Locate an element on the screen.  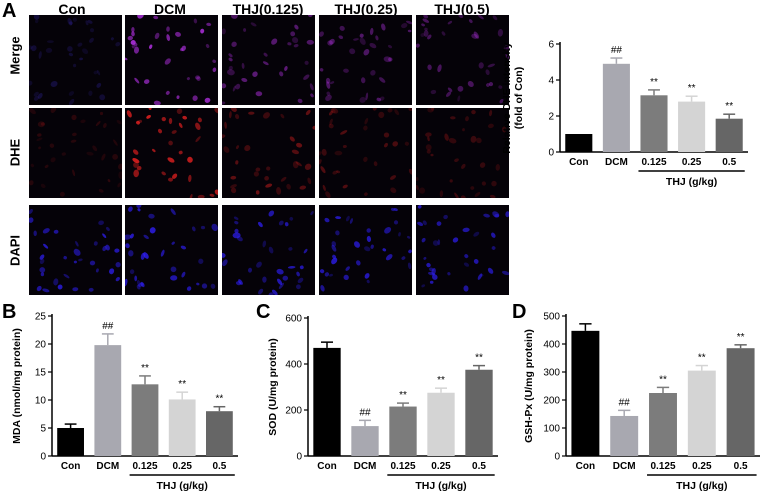
x-tick-label: DCM is located at coordinates (616, 162).